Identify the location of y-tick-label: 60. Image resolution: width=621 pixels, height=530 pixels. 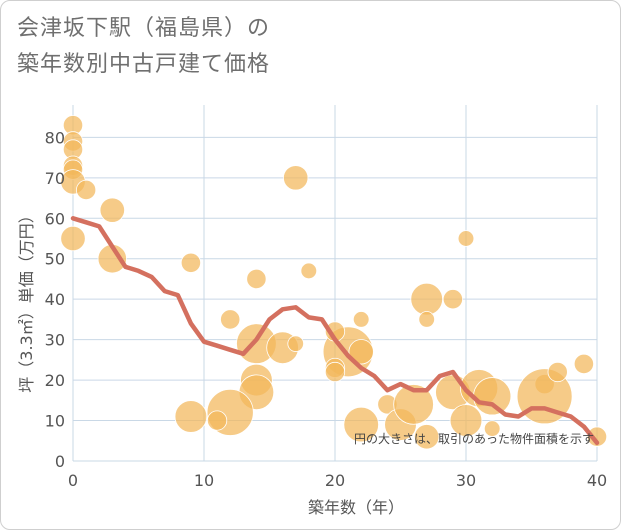
(55, 218).